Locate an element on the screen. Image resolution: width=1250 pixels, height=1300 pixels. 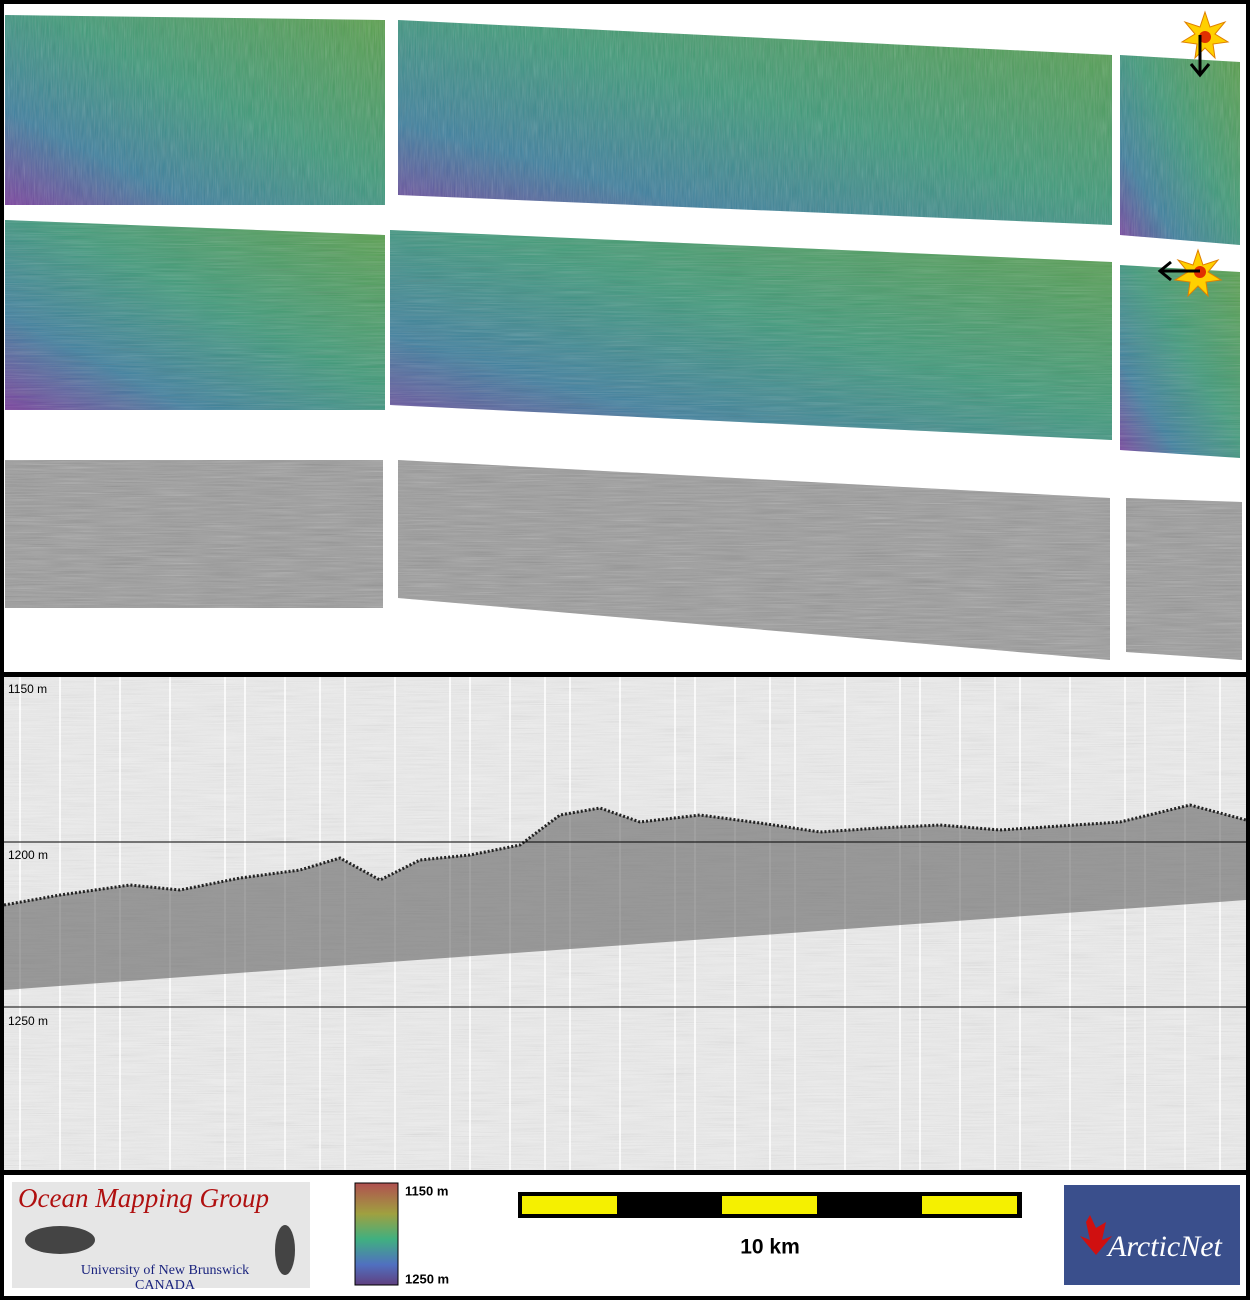
scale-bar is located at coordinates (770, 1205).